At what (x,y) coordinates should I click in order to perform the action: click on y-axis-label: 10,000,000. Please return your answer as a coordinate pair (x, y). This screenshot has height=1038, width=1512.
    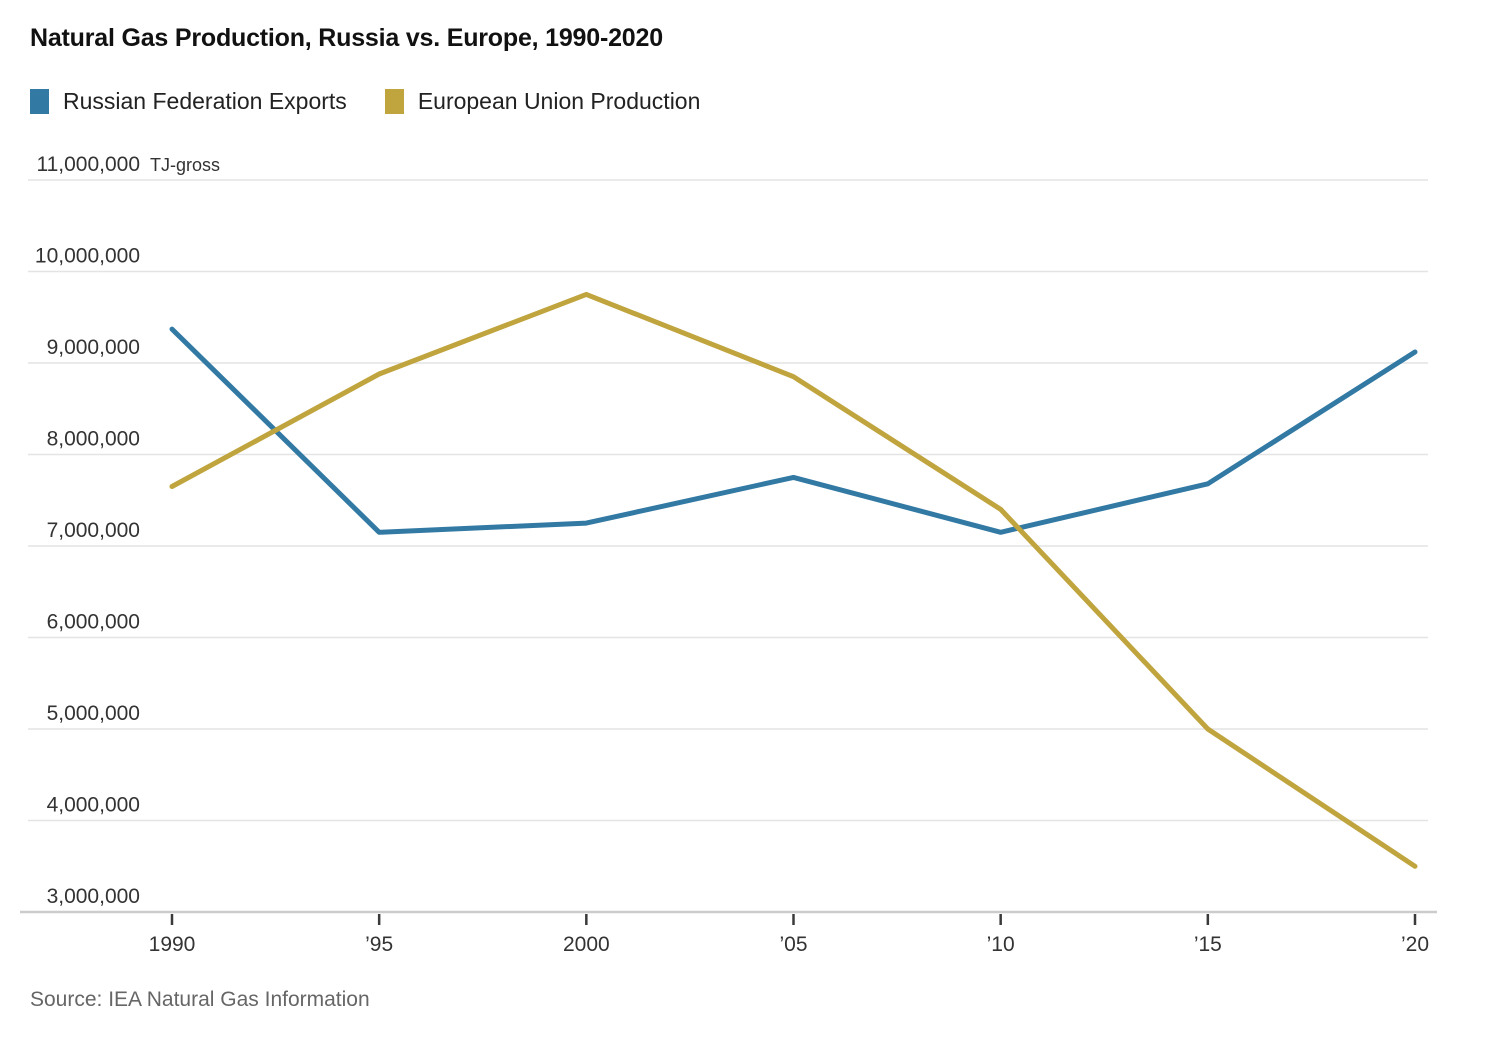
    Looking at the image, I should click on (87, 256).